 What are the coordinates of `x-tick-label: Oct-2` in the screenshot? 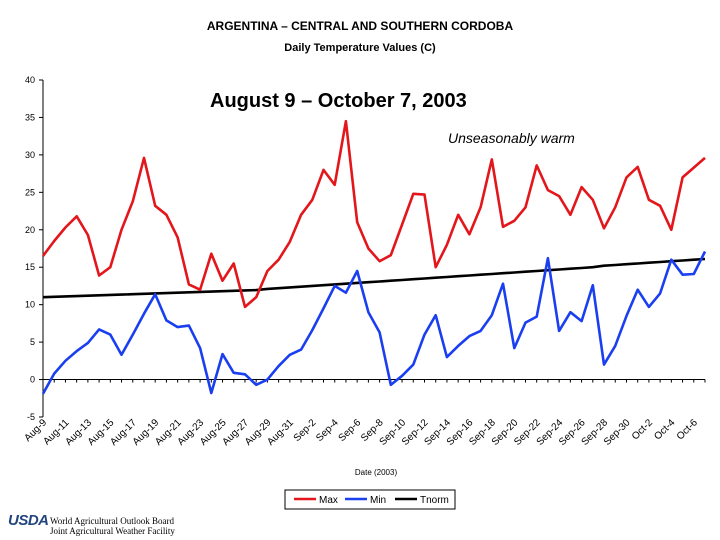 It's located at (642, 429).